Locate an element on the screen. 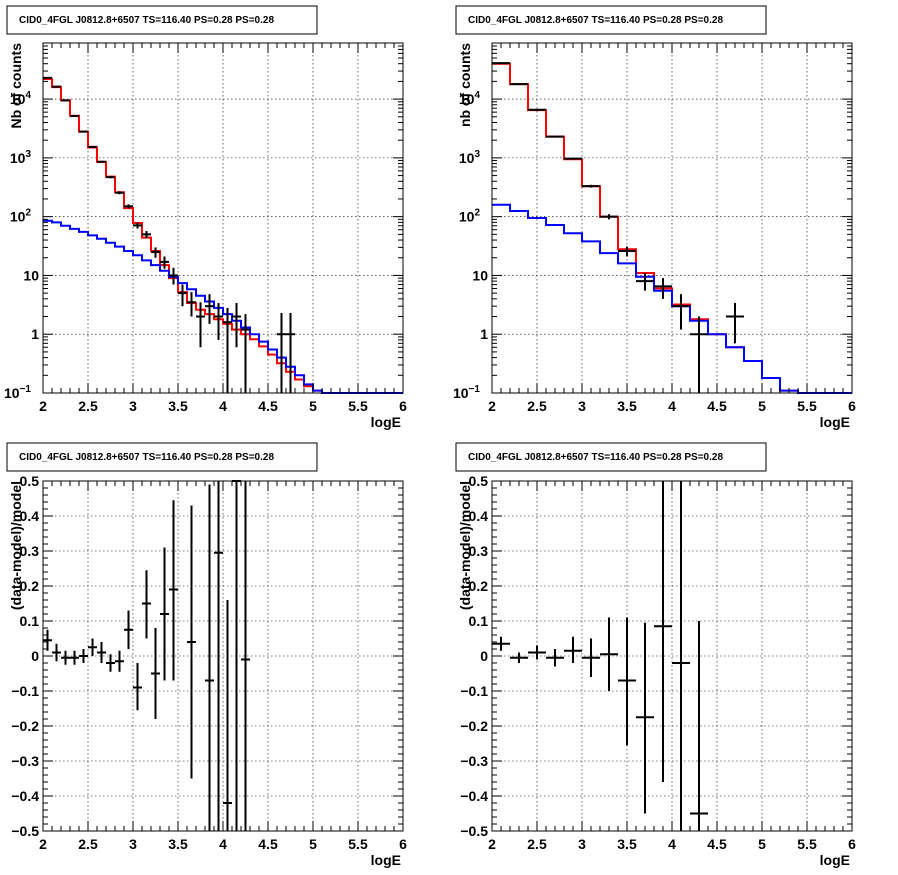 The height and width of the screenshot is (875, 898). x-tick-label: 4.5 is located at coordinates (717, 844).